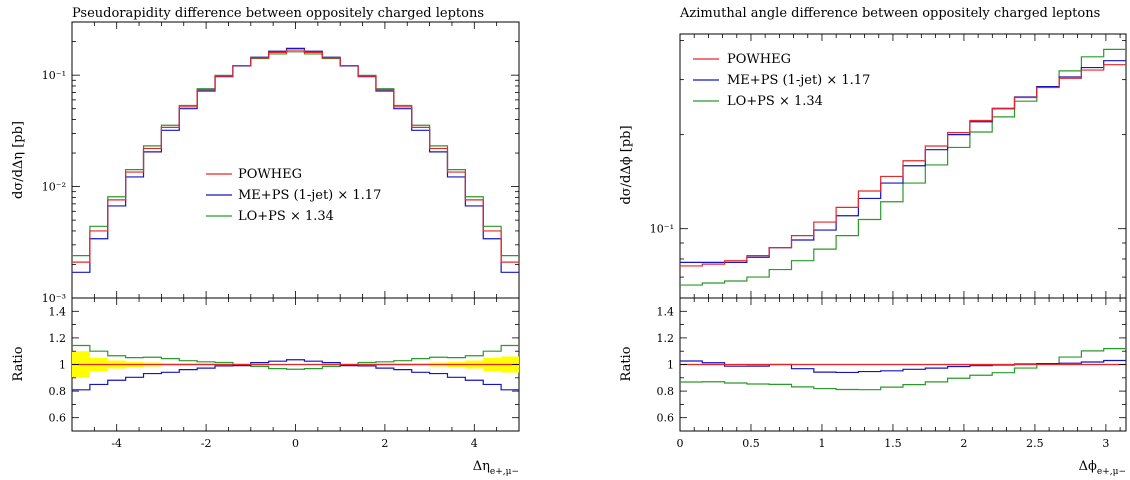 The image size is (1130, 480). Describe the element at coordinates (893, 443) in the screenshot. I see `x-tick-label: 1.5` at that location.